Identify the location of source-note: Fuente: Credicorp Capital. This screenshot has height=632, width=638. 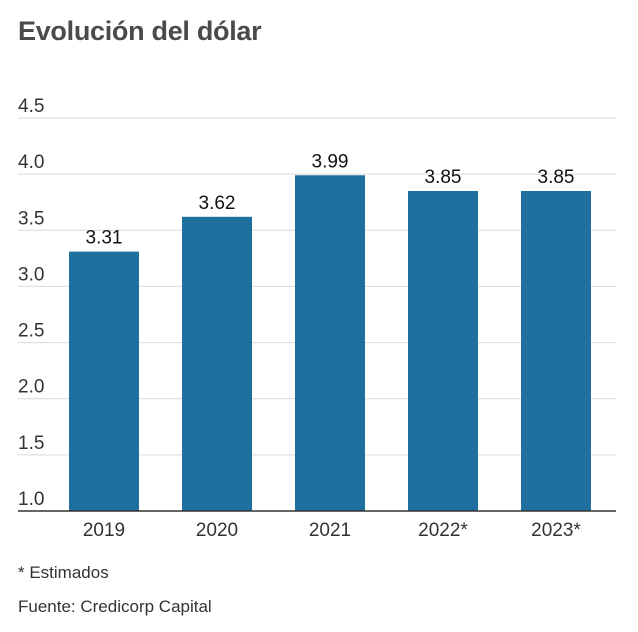
(115, 606).